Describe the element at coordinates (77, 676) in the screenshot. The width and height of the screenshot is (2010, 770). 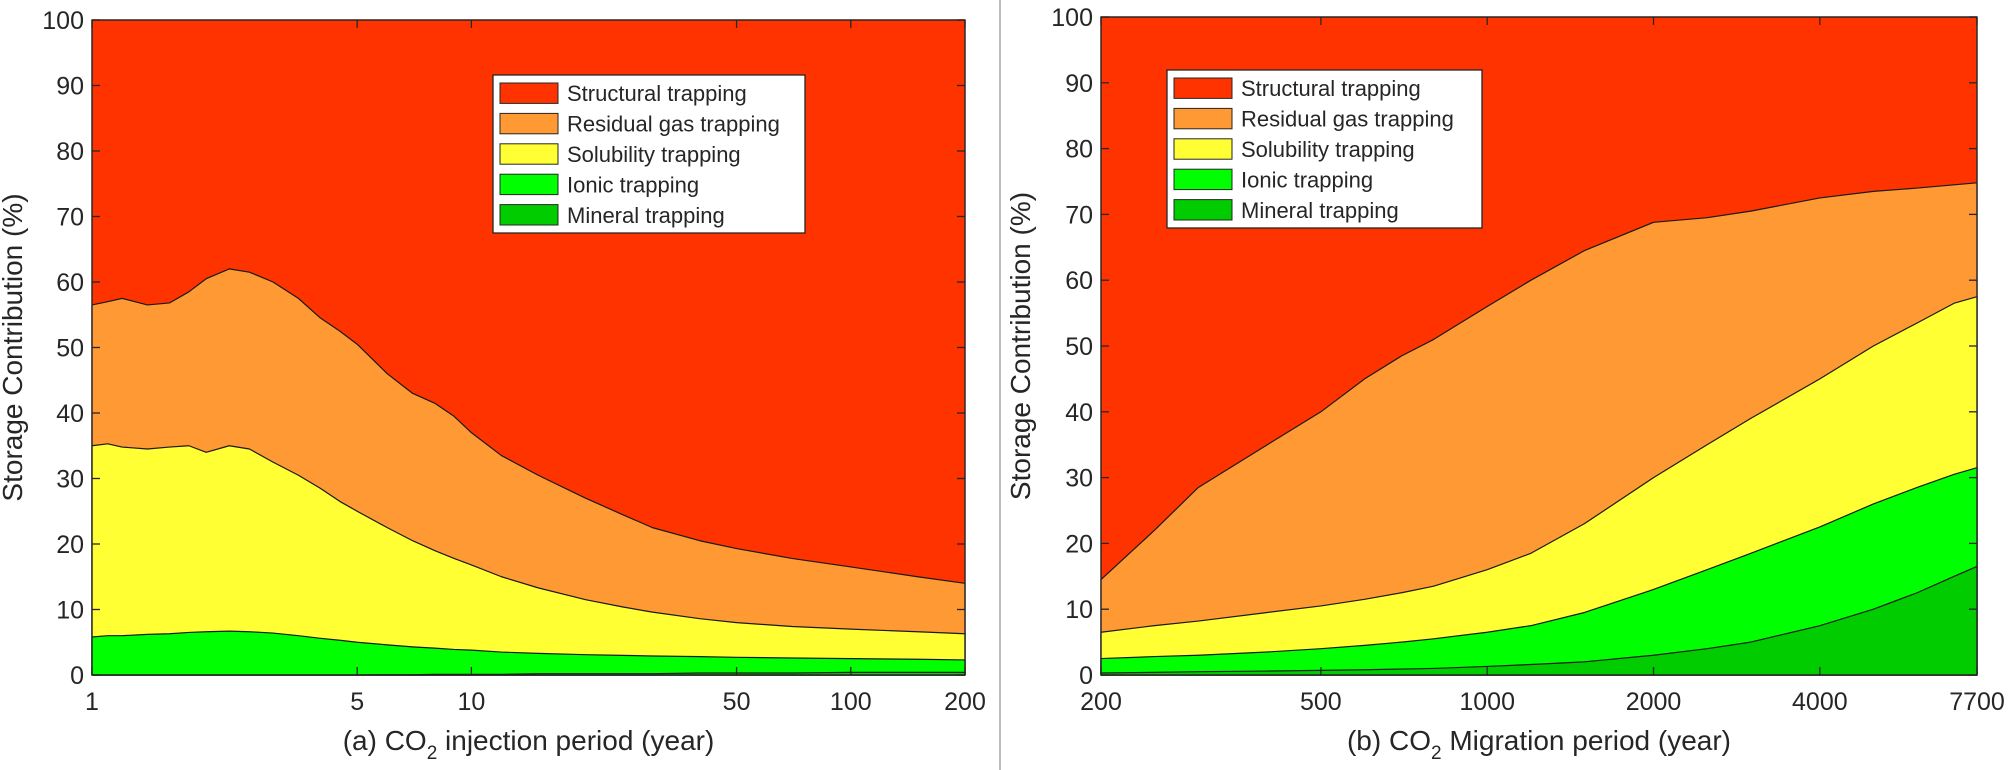
I see `y-tick-label-a: 0` at that location.